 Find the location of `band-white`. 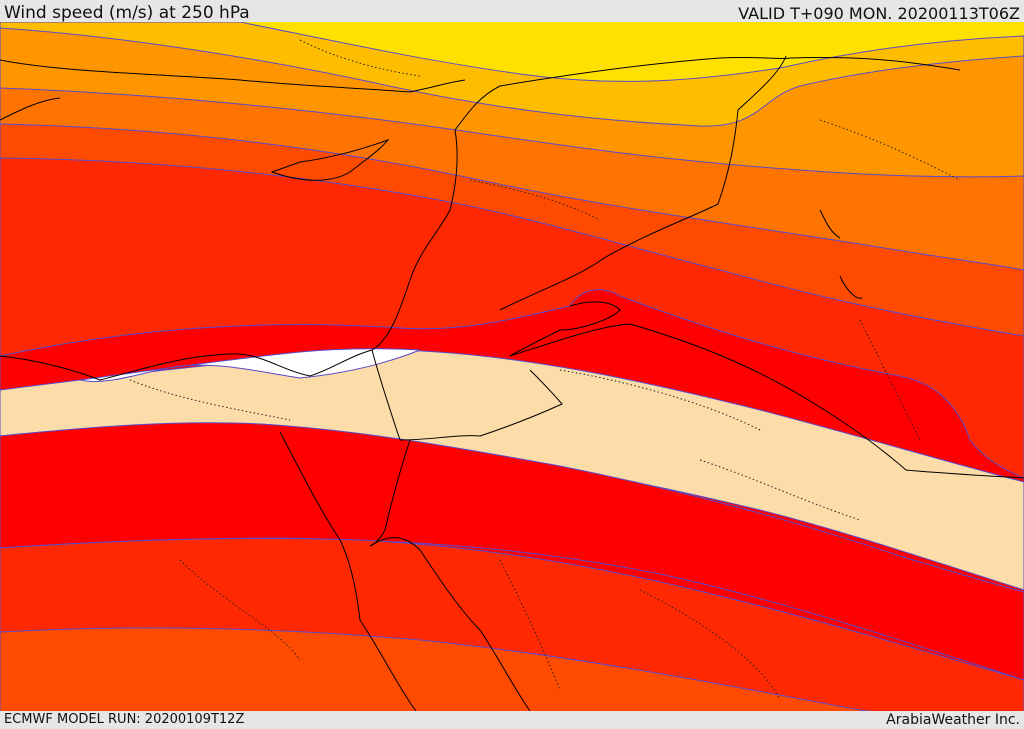

band-white is located at coordinates (250, 365).